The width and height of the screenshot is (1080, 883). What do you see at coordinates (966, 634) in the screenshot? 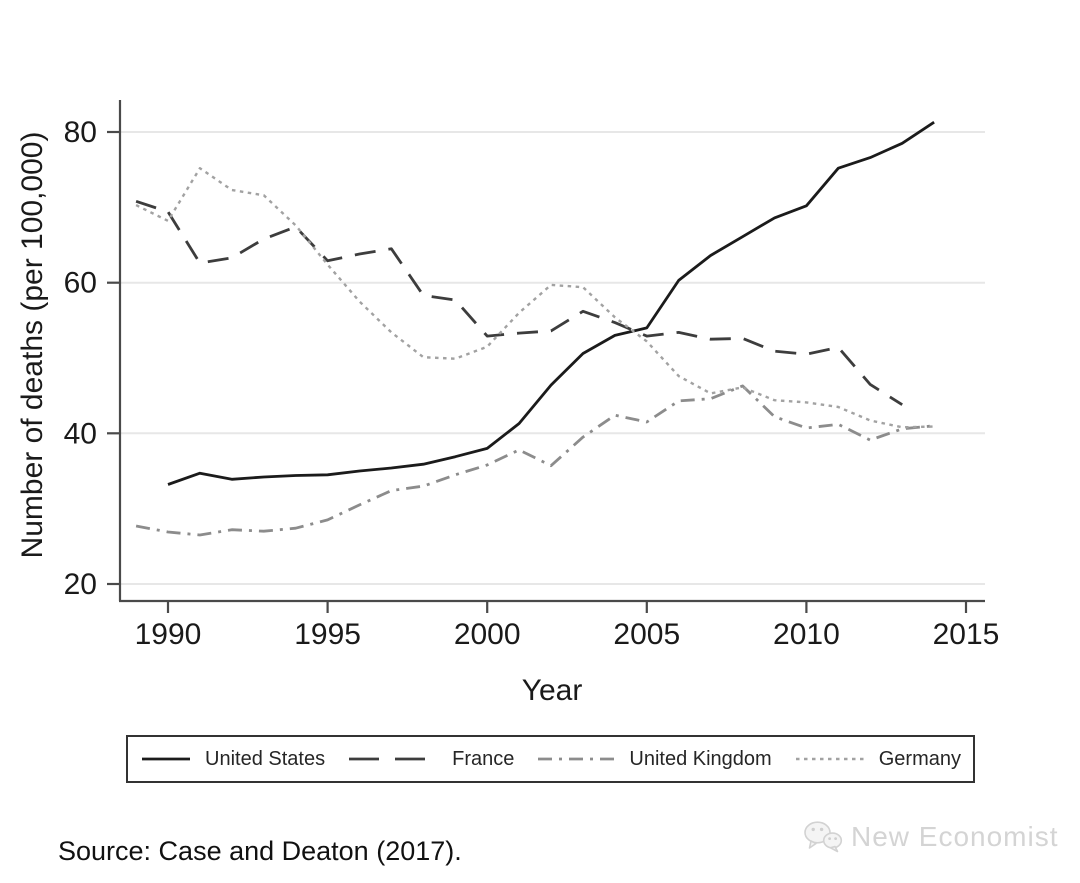
I see `x-tick-label-2015: 2015` at bounding box center [966, 634].